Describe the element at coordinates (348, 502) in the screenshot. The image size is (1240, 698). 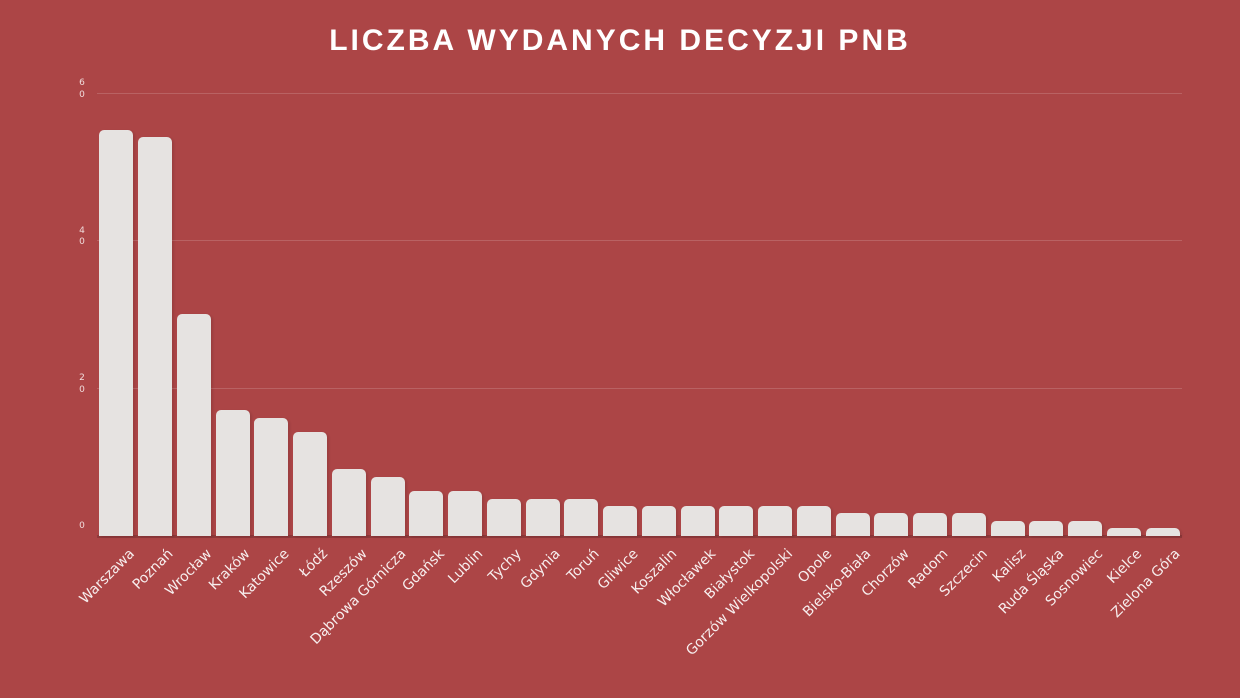
I see `bar-rzesz-w` at that location.